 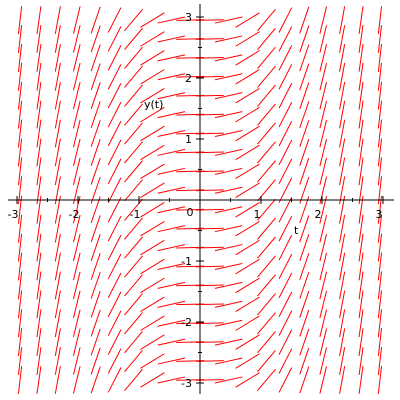 What do you see at coordinates (135, 214) in the screenshot?
I see `x-tick-label: -1` at bounding box center [135, 214].